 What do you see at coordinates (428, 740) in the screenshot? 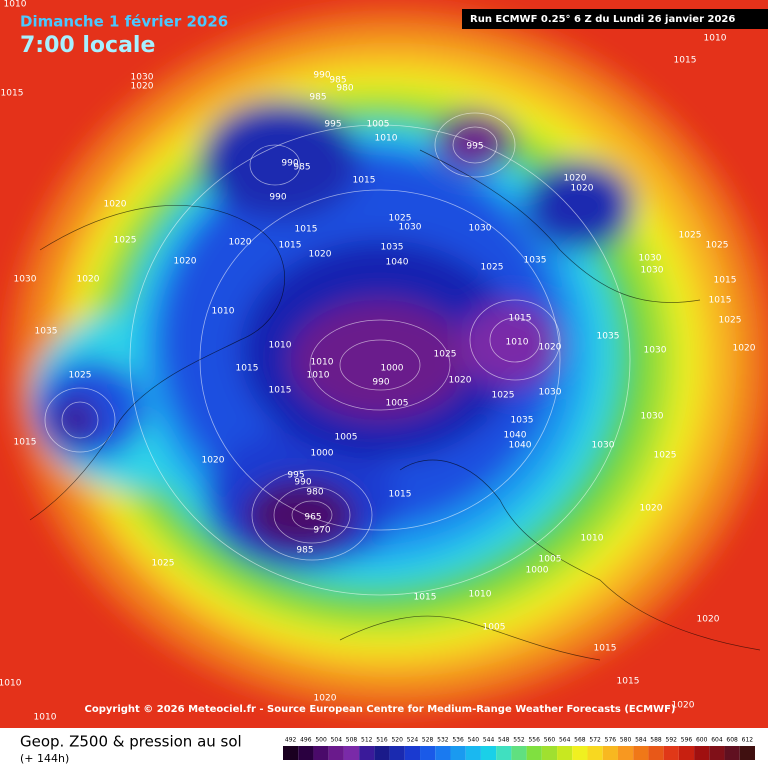
I see `colorbar-label: 528` at bounding box center [428, 740].